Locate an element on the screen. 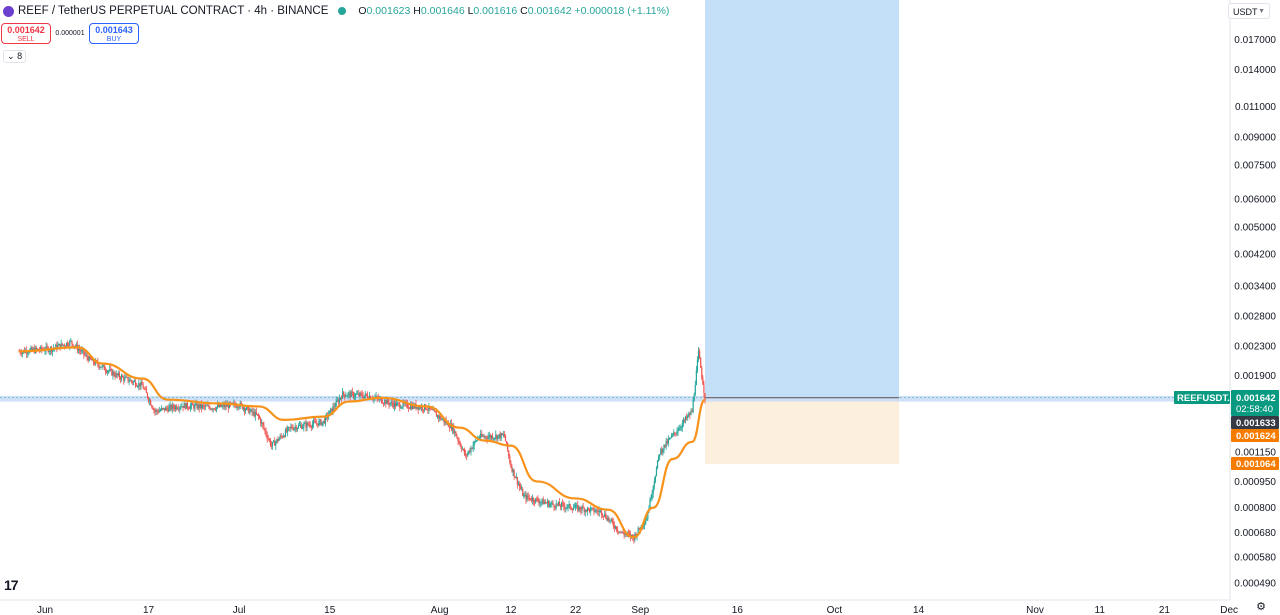 The height and width of the screenshot is (615, 1280). tradingview-logo: 17 is located at coordinates (11, 585).